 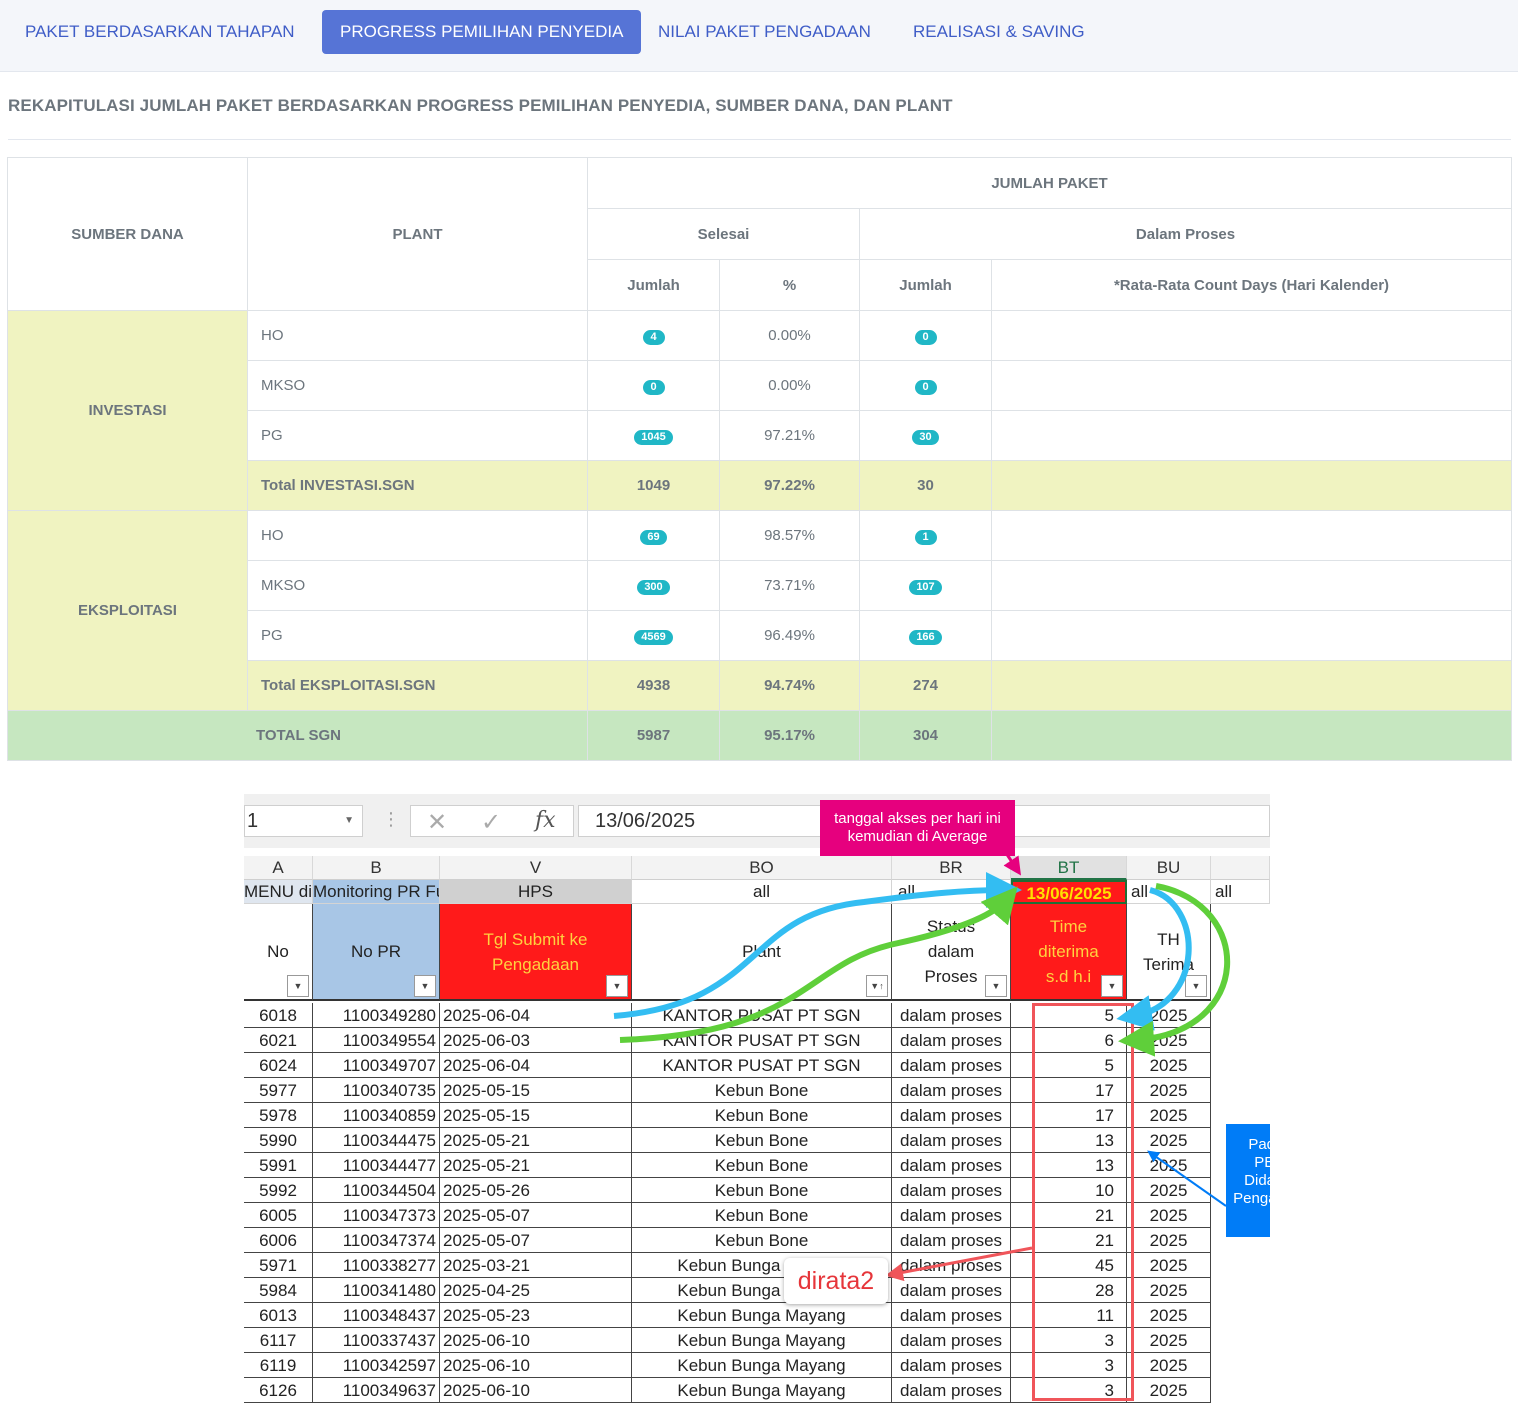 I want to click on cell-no: 5991, so click(x=278, y=1165).